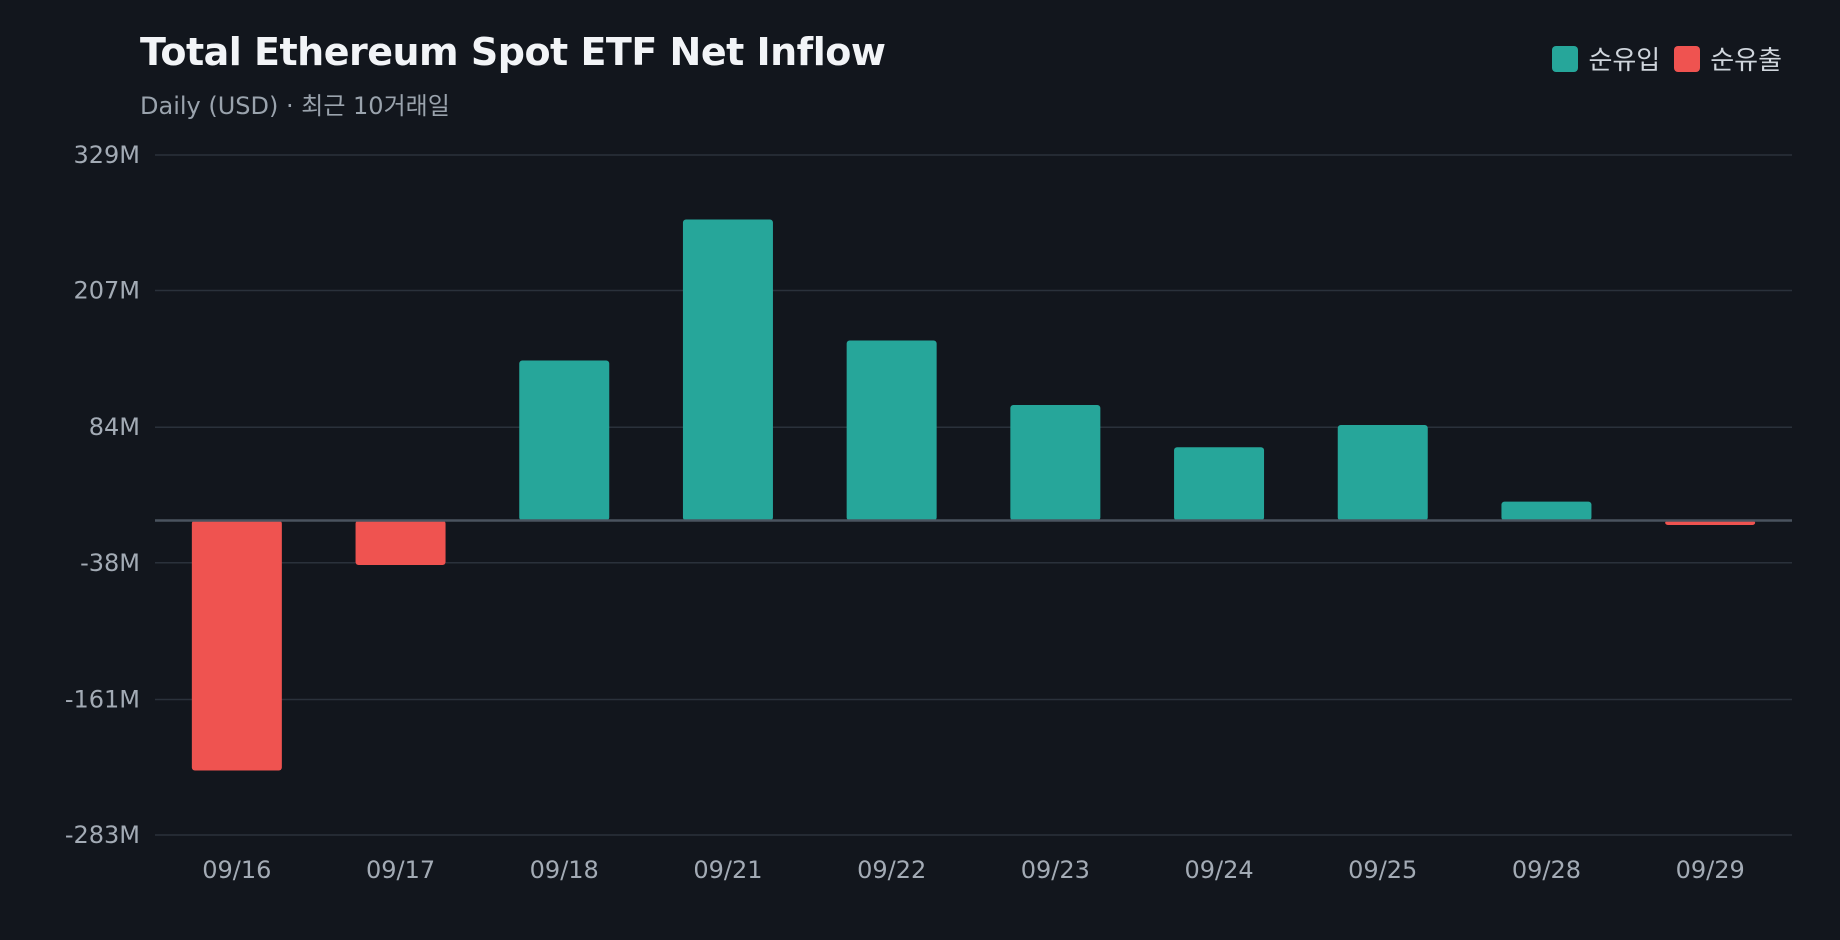  Describe the element at coordinates (106, 155) in the screenshot. I see `y-tick-label: 329M` at that location.